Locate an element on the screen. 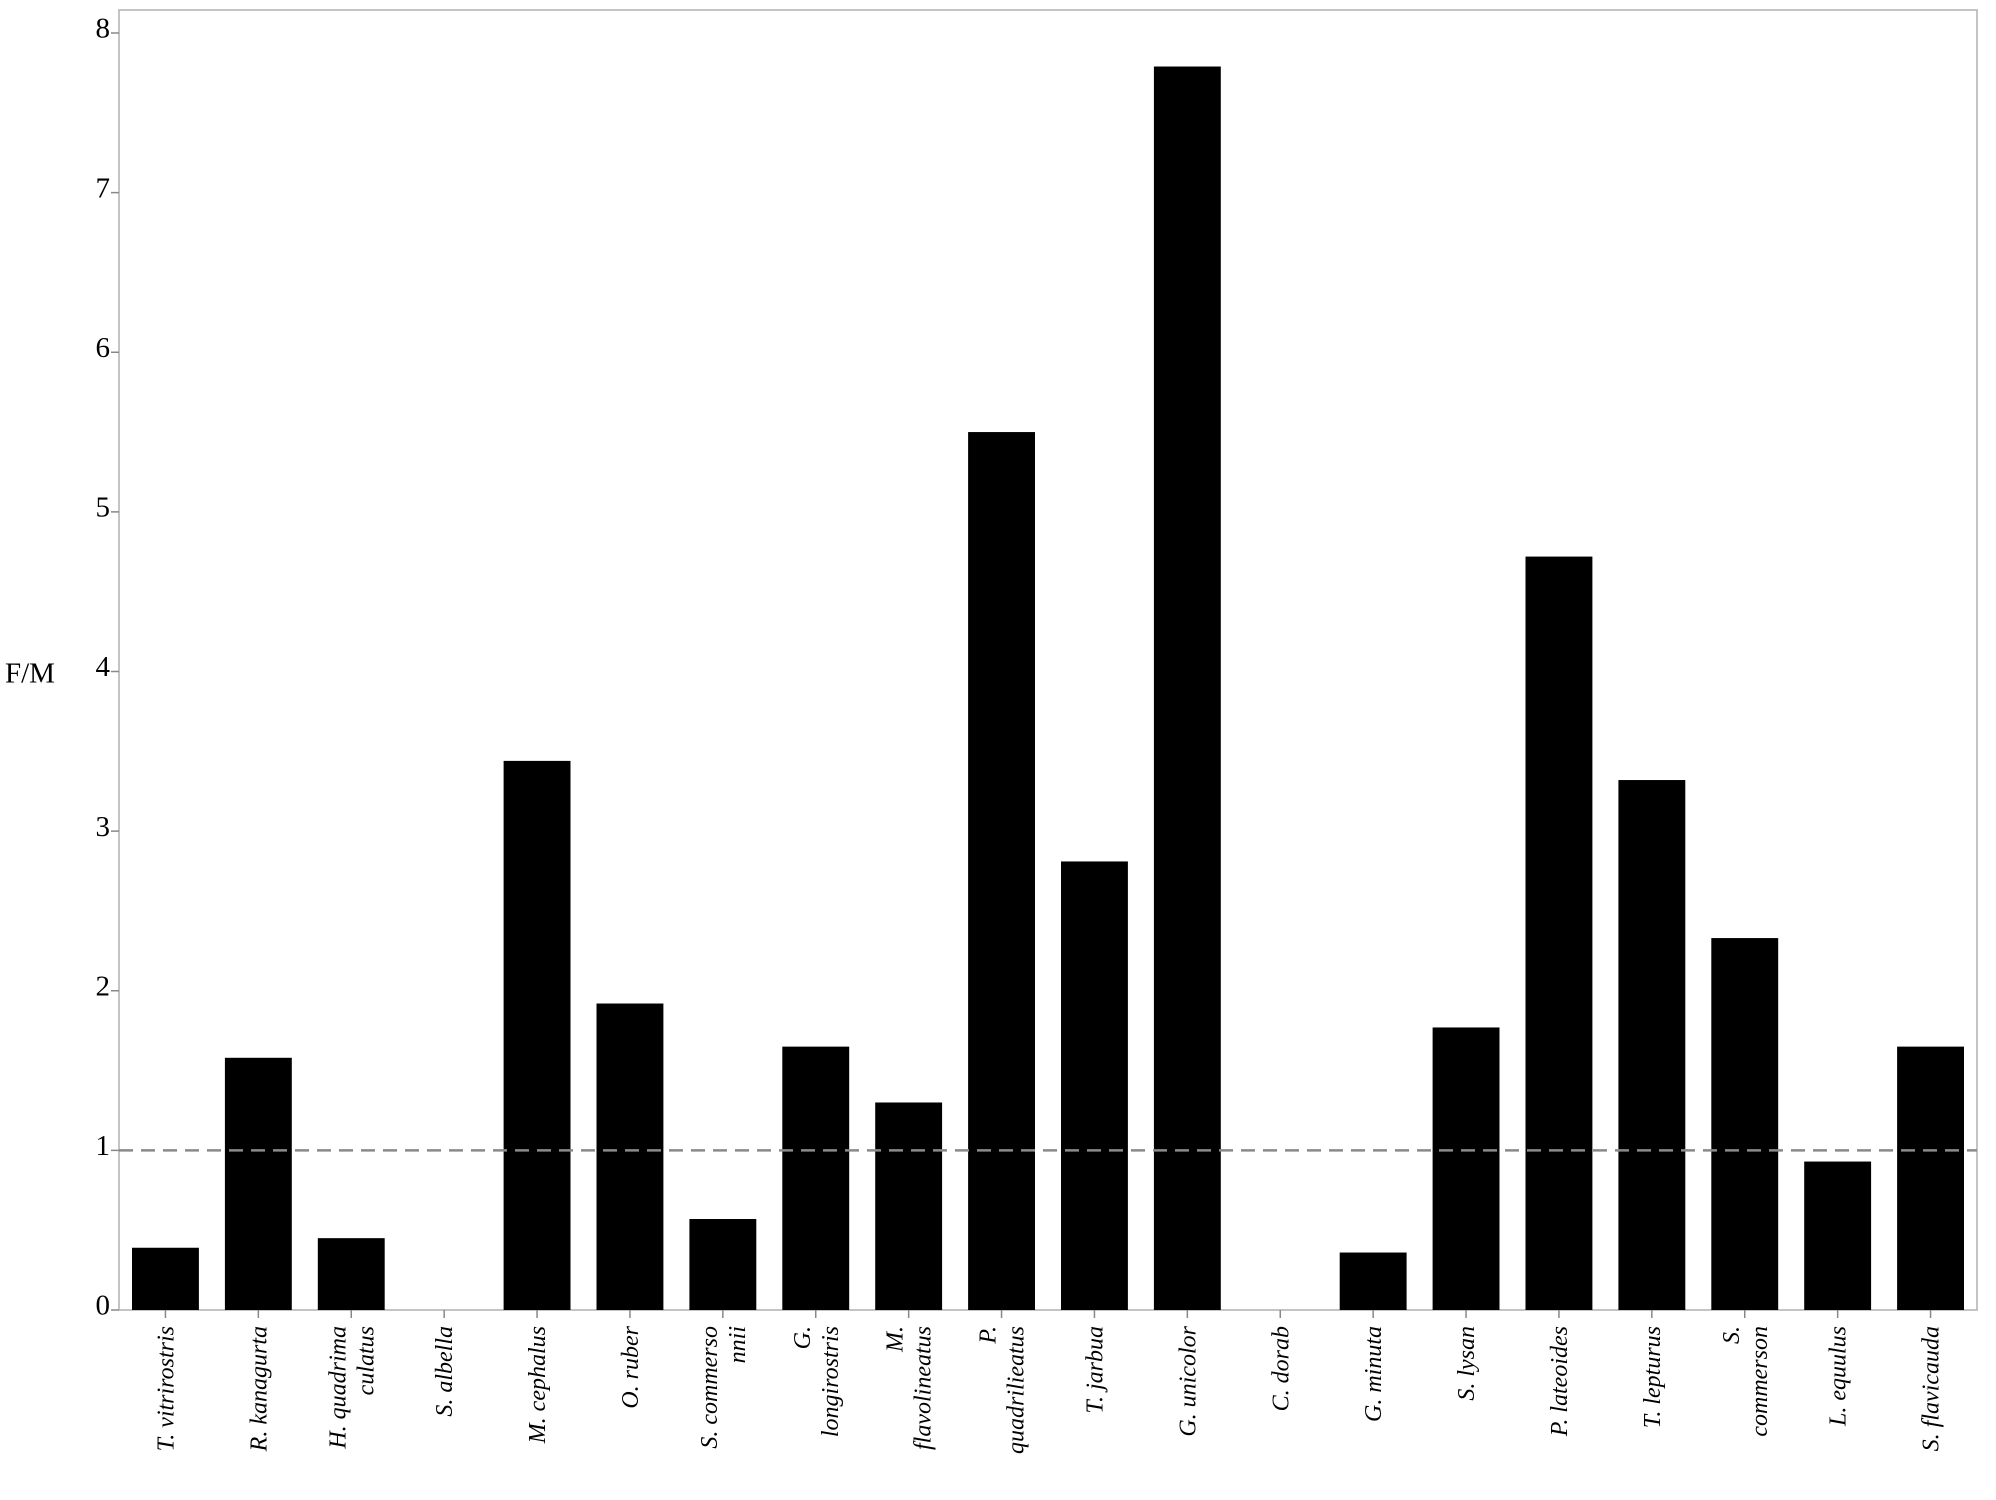 The height and width of the screenshot is (1500, 1996). x-tick-label: T. jarbua is located at coordinates (1095, 1370).